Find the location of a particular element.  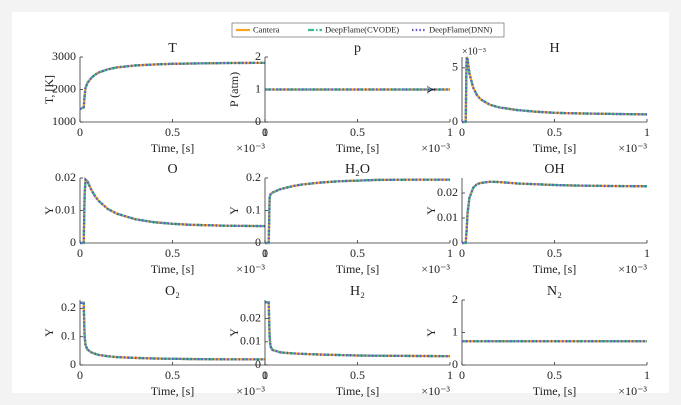

y-tick-label: 3000 is located at coordinates (64, 56).